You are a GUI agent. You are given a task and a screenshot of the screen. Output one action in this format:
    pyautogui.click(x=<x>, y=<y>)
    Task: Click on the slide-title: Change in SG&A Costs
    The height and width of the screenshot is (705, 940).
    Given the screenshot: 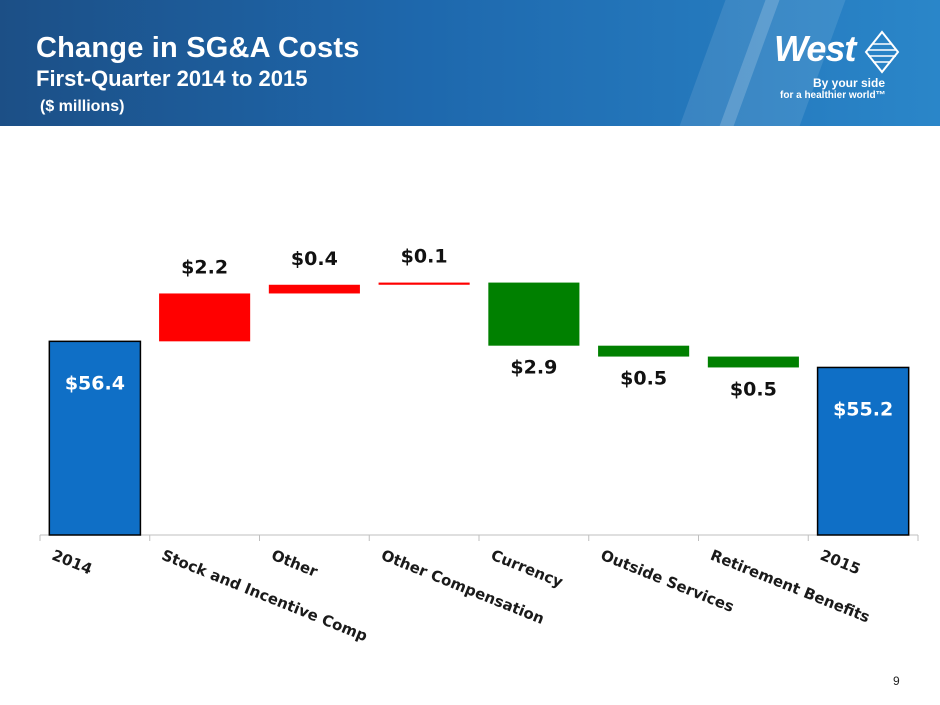 What is the action you would take?
    pyautogui.click(x=198, y=48)
    